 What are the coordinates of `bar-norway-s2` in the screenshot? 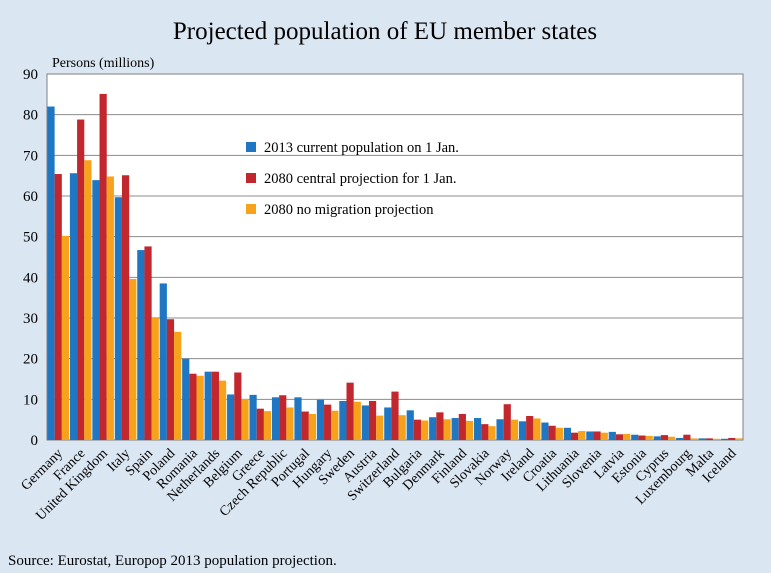 It's located at (507, 422).